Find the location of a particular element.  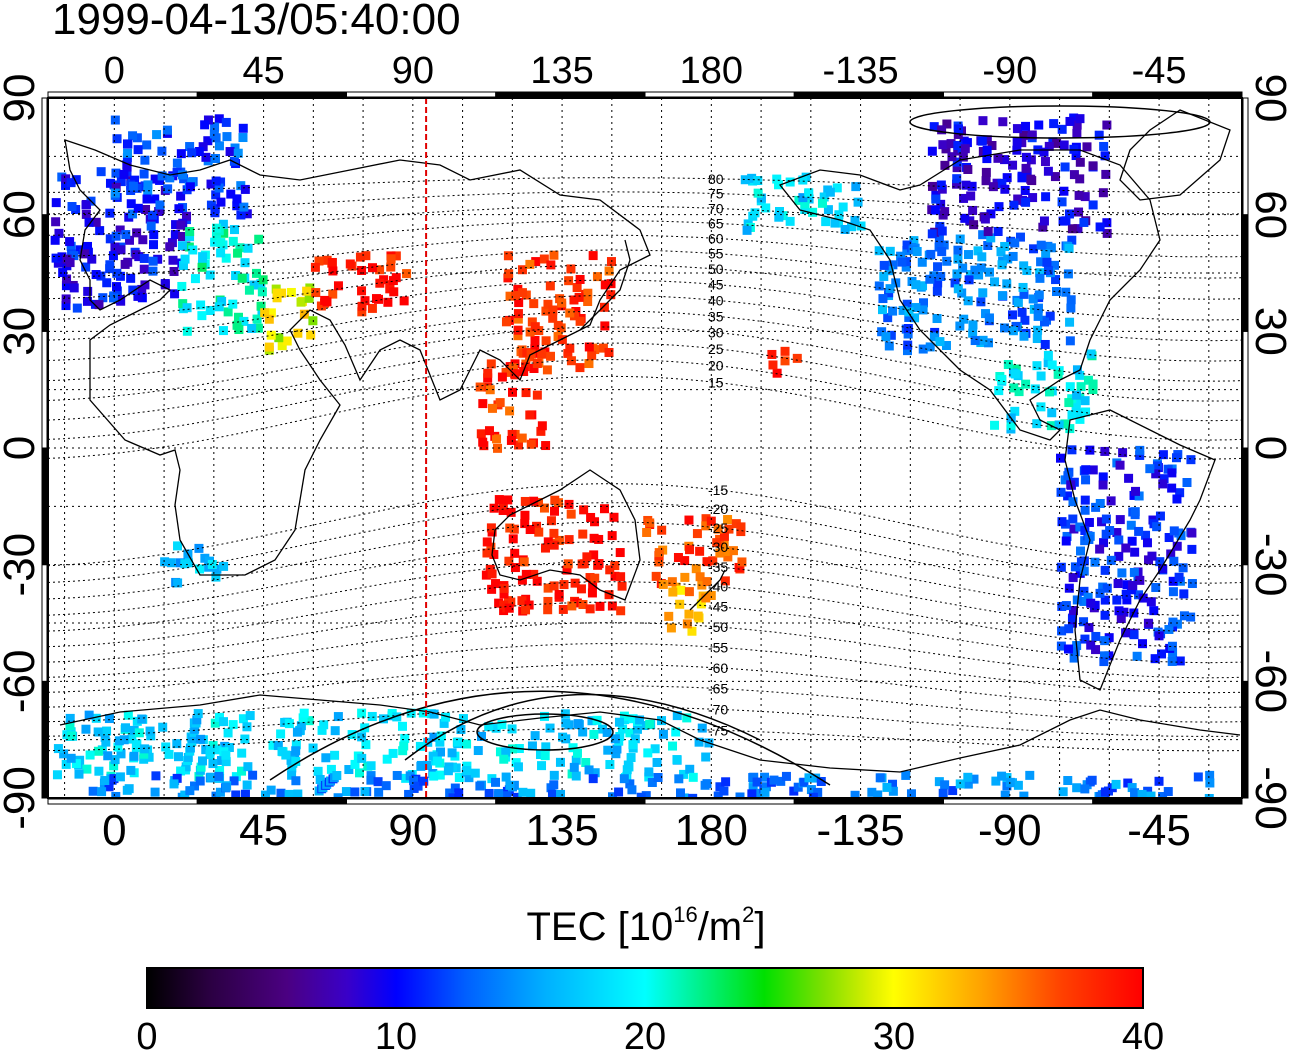

magnetic-contour-label: -55 is located at coordinates (718, 647).